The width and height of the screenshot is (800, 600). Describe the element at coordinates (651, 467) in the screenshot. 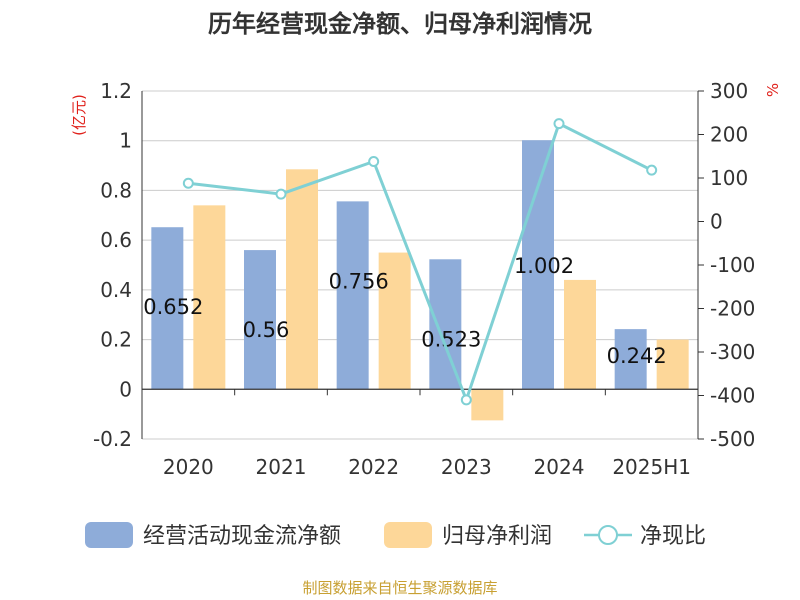

I see `x-tick-label: 2025H1` at that location.